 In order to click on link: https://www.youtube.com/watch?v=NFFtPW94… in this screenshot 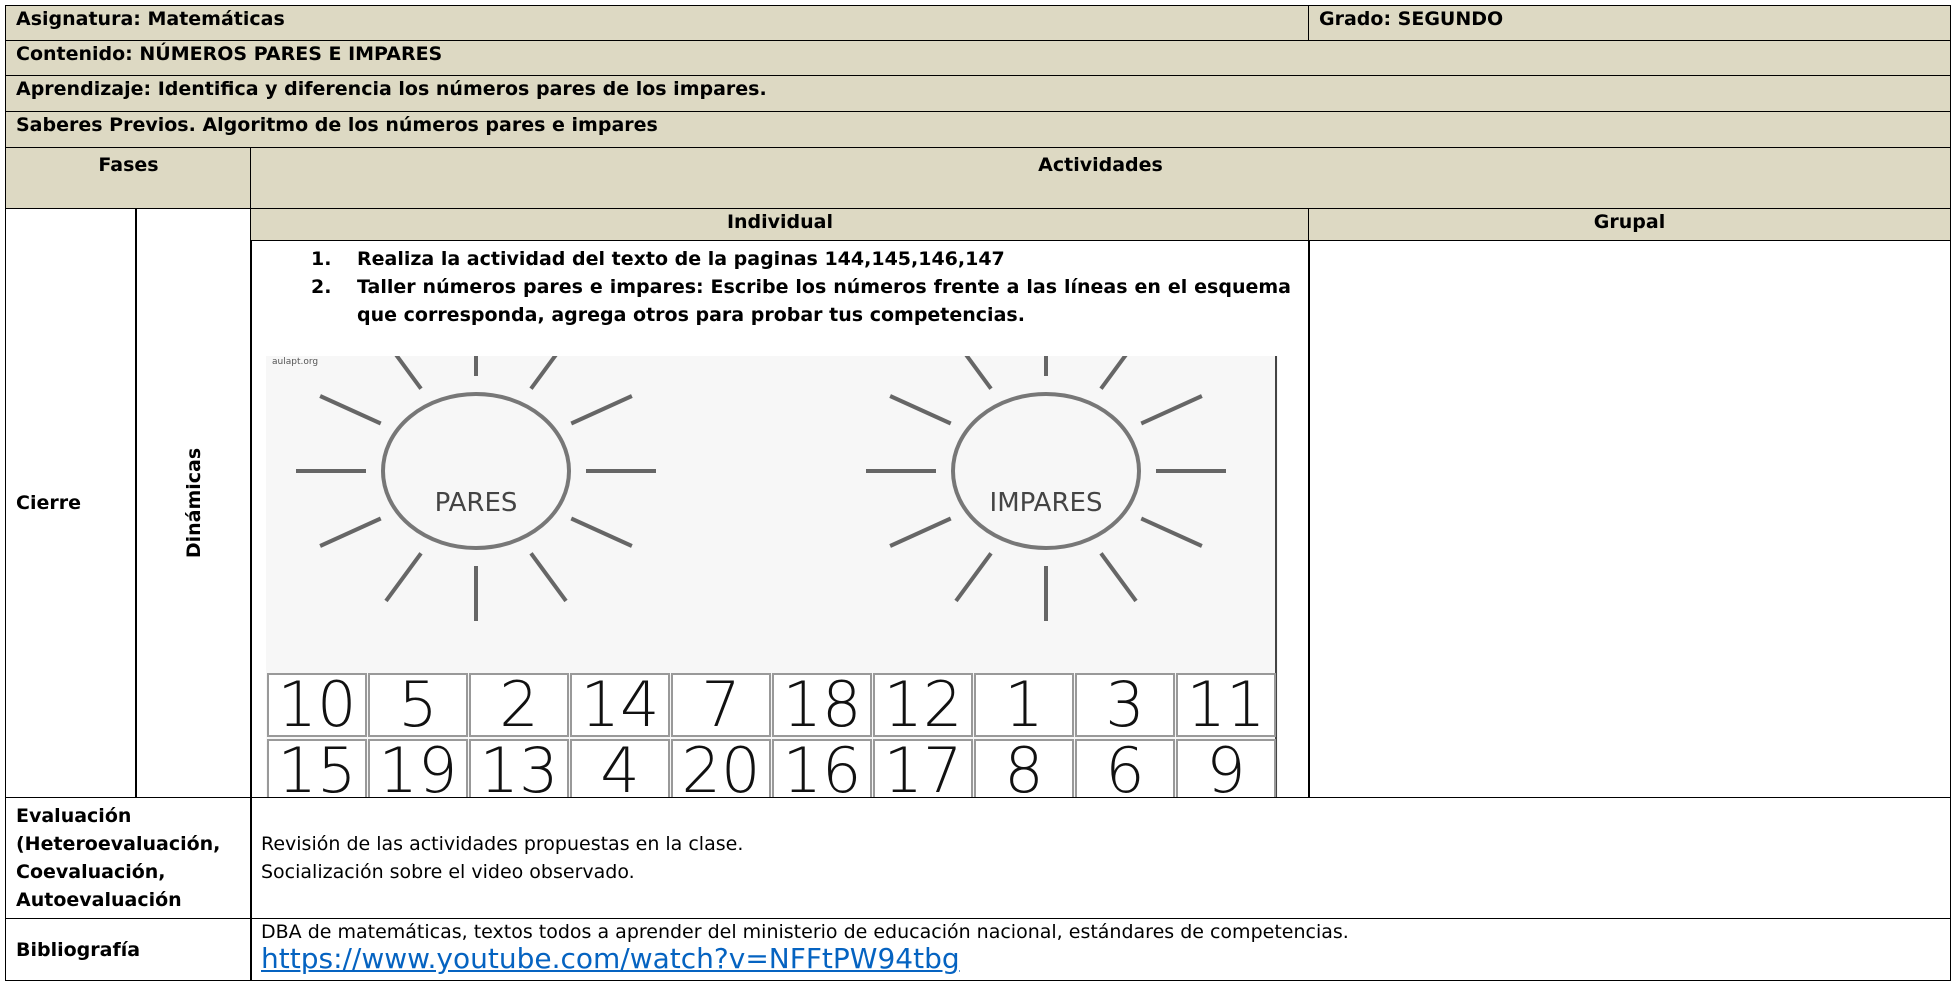, I will do `click(610, 958)`.